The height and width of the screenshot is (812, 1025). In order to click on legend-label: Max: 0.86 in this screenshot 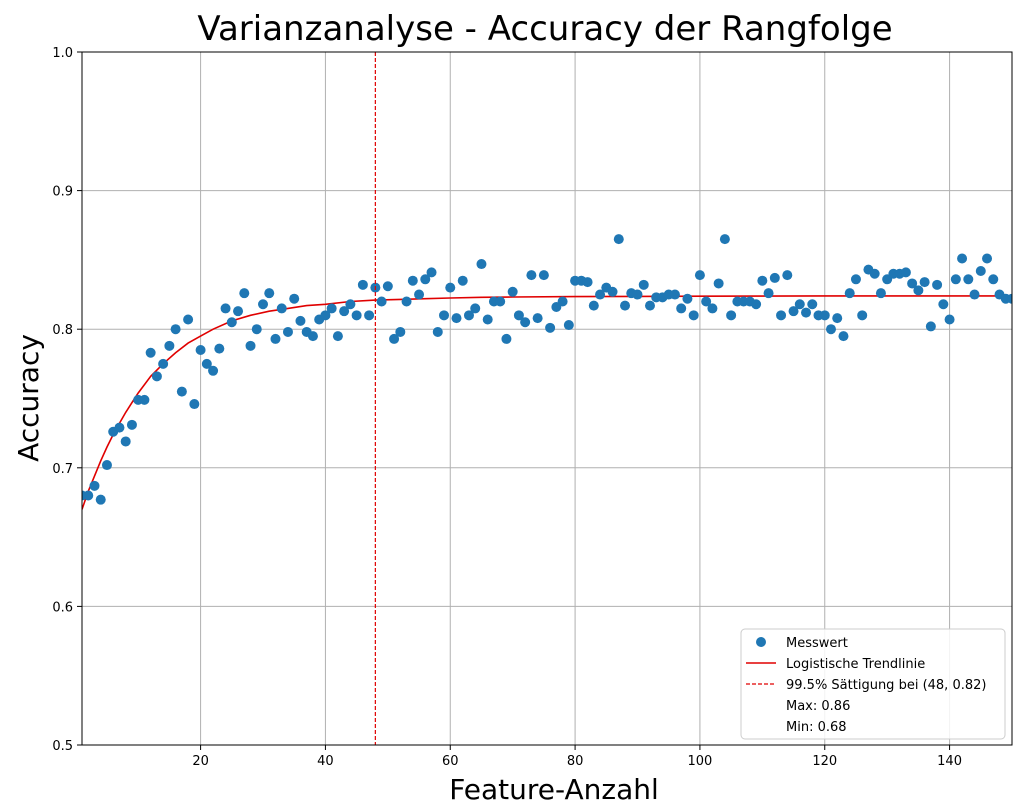, I will do `click(818, 706)`.